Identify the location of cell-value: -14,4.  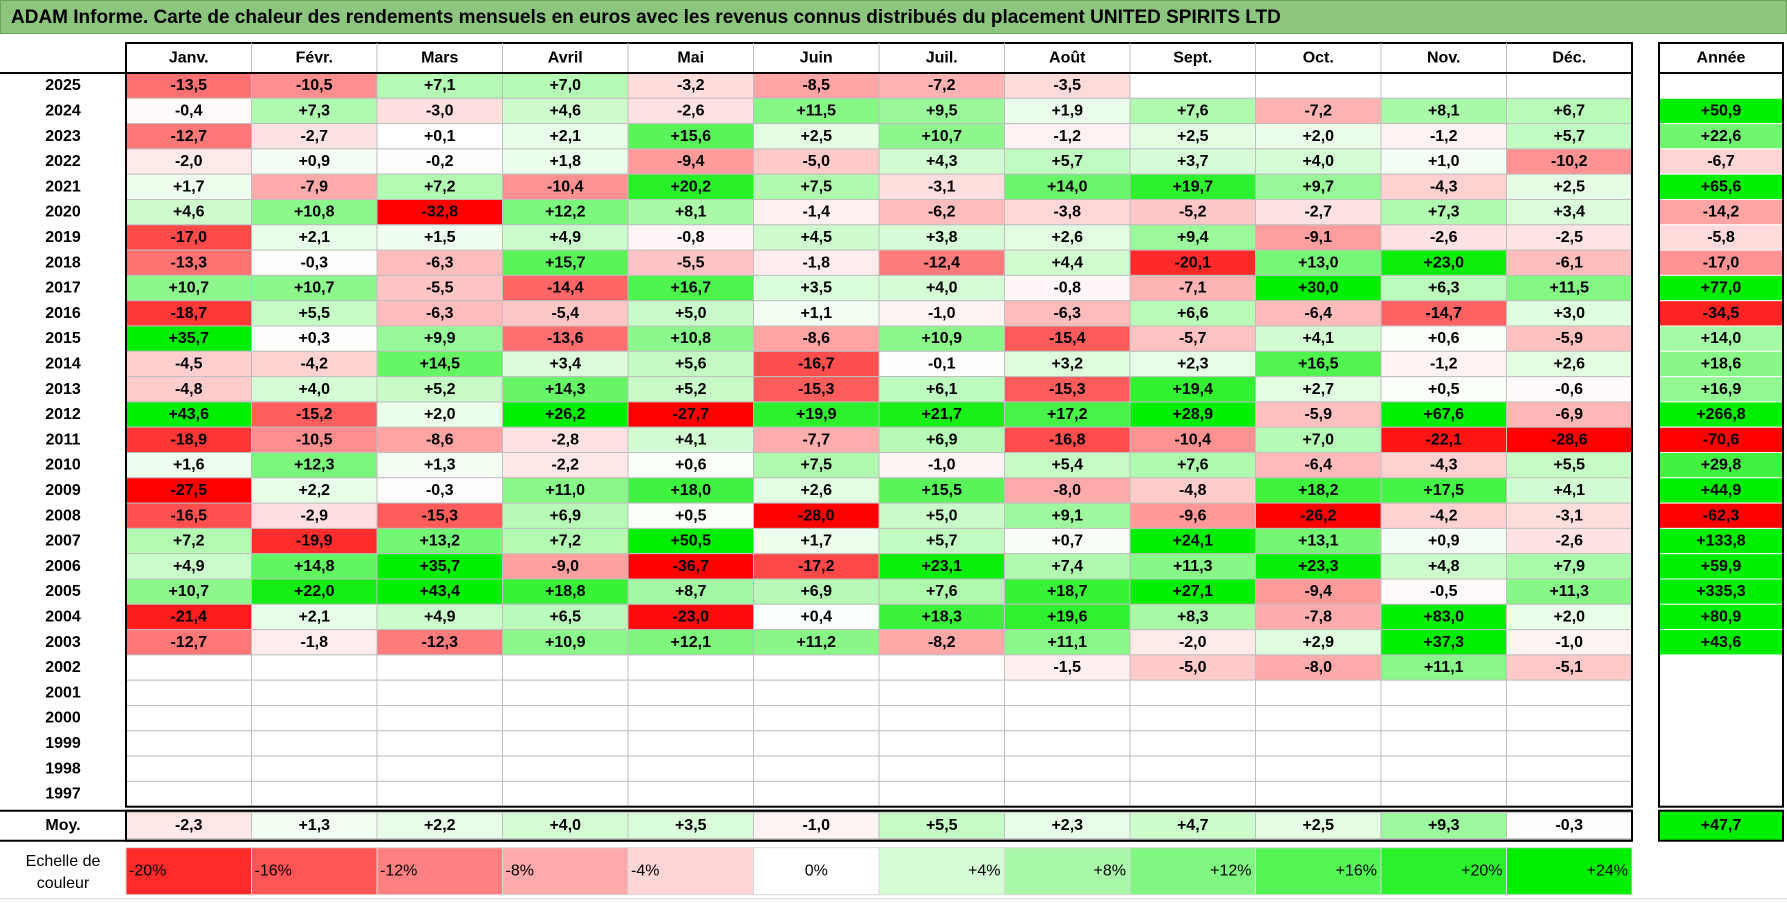
(565, 288).